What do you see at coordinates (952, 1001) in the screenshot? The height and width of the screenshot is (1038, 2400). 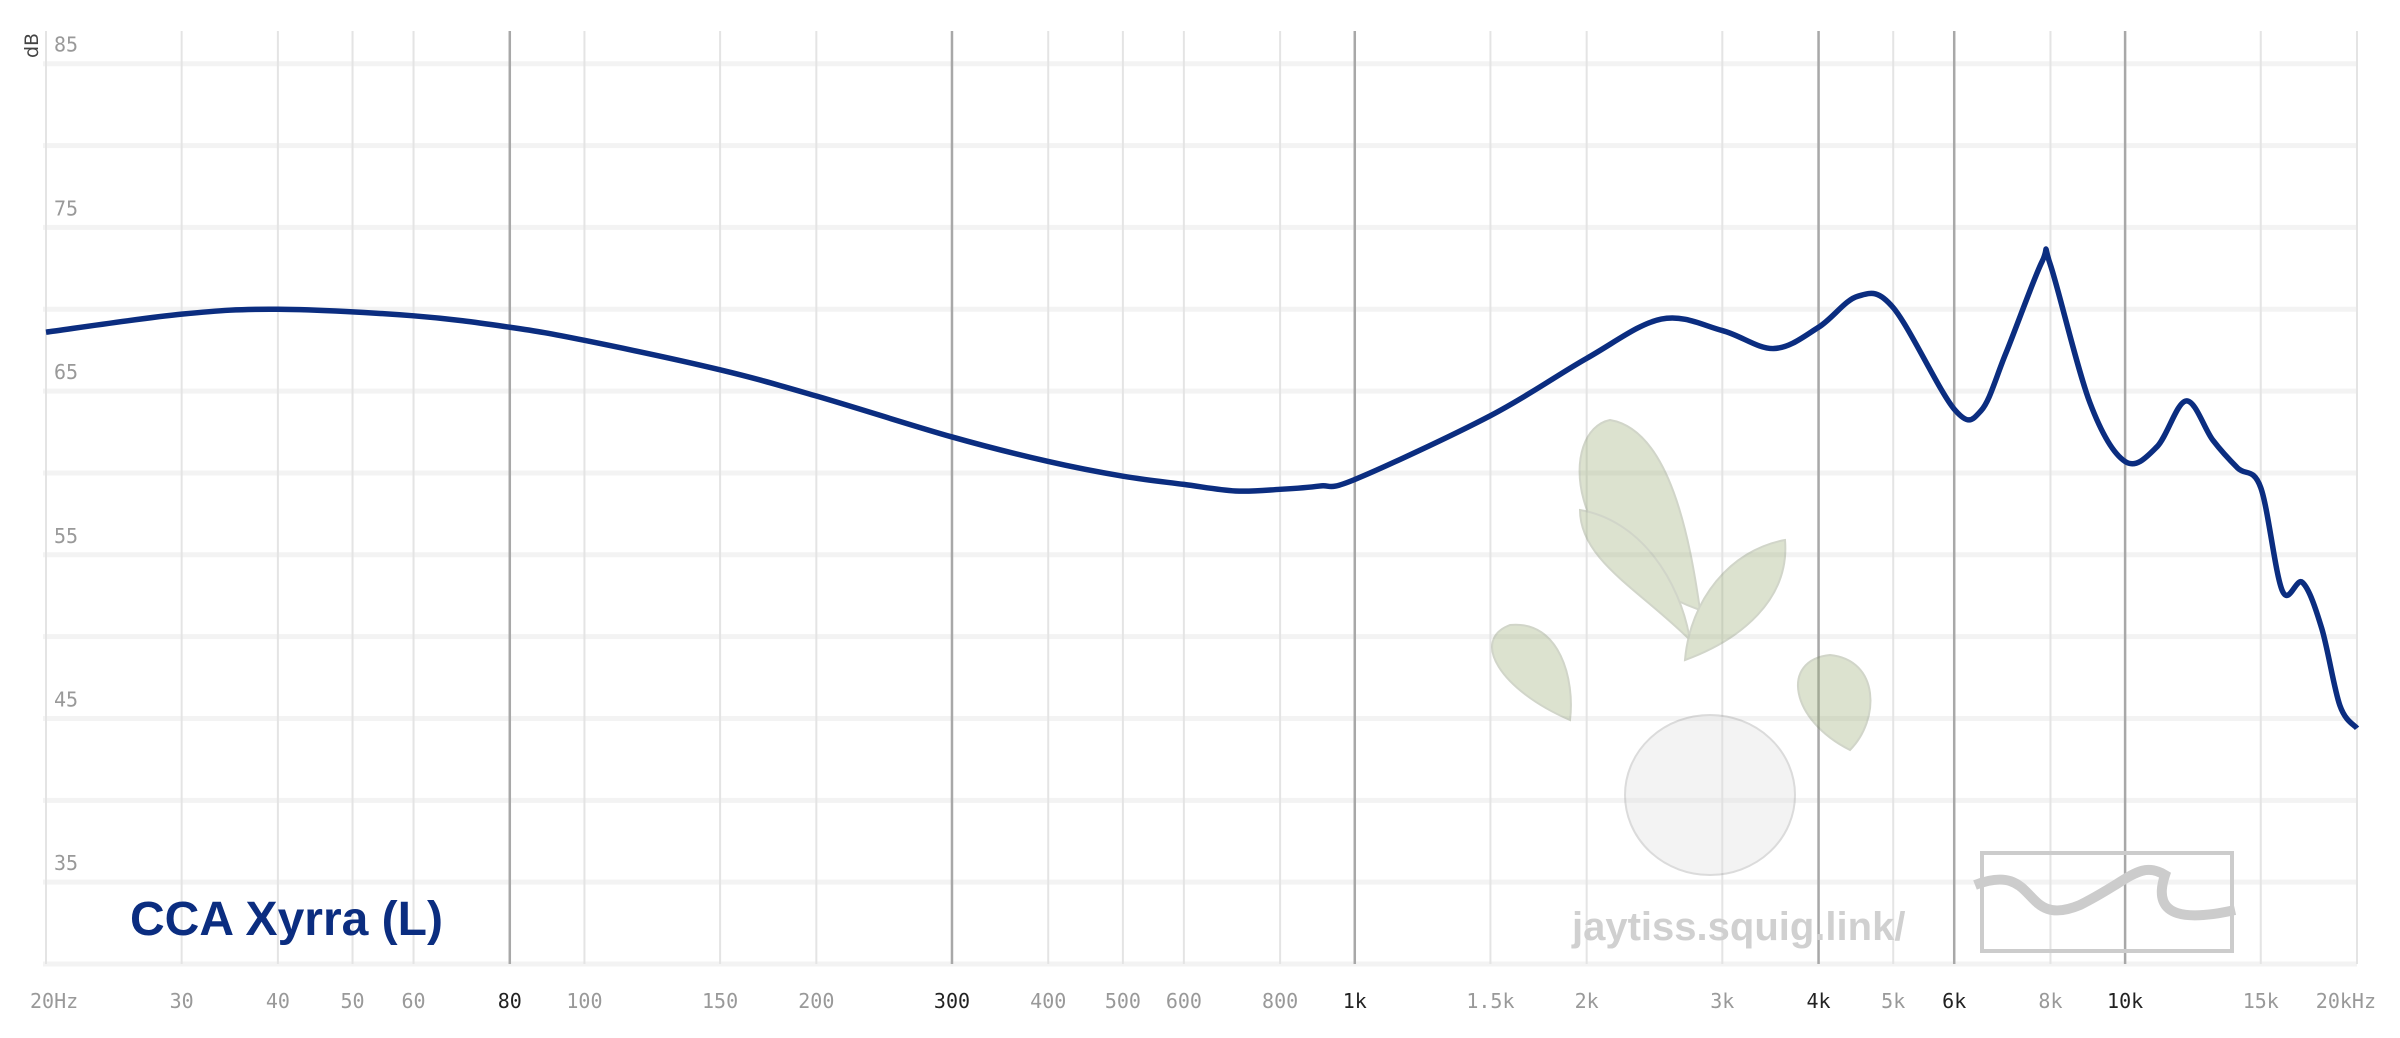 I see `x-tick-label: 300` at bounding box center [952, 1001].